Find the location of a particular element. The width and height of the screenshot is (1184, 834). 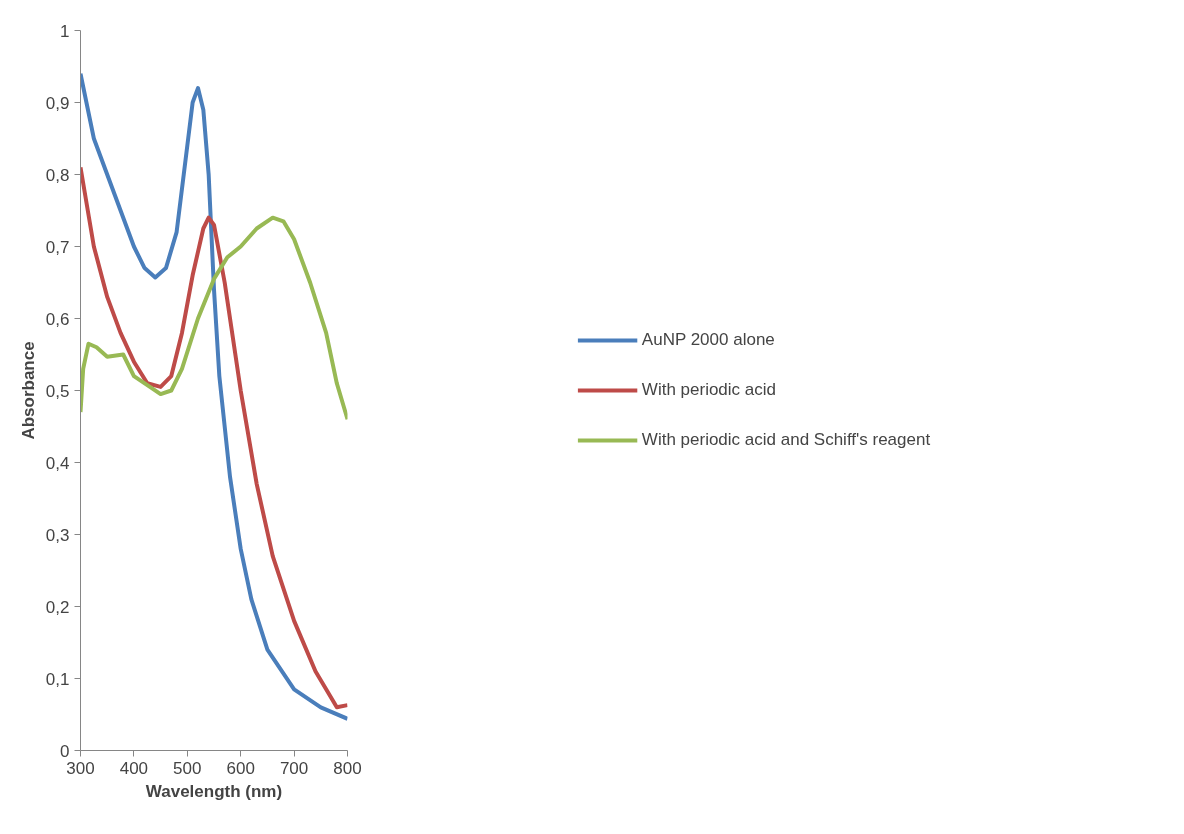

y-axis-title: Absorbance is located at coordinates (28, 390).